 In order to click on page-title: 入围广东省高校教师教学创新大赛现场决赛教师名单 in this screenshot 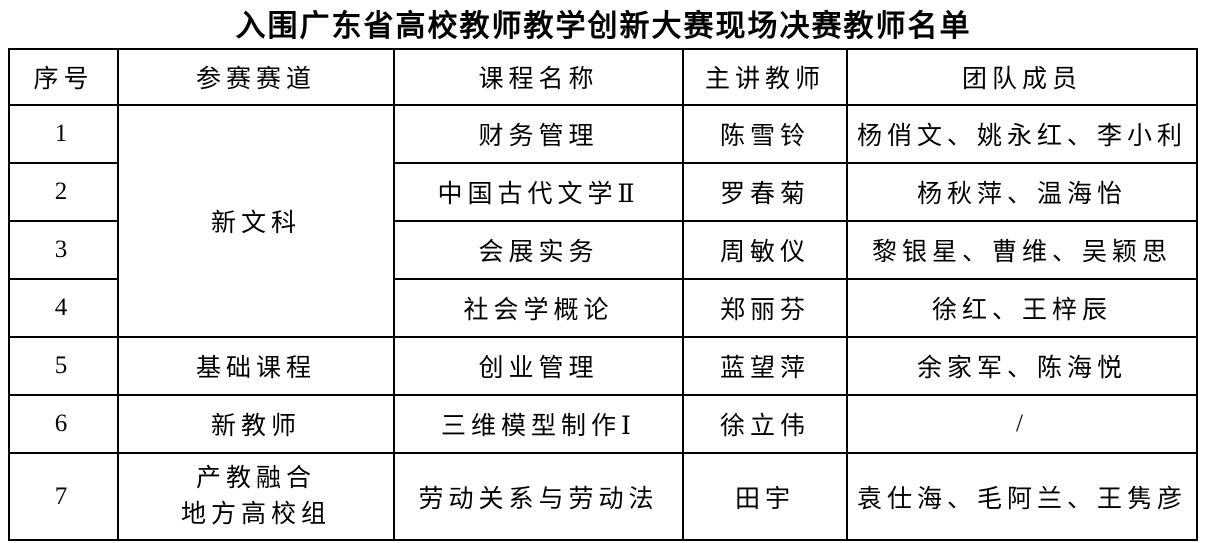, I will do `click(603, 26)`.